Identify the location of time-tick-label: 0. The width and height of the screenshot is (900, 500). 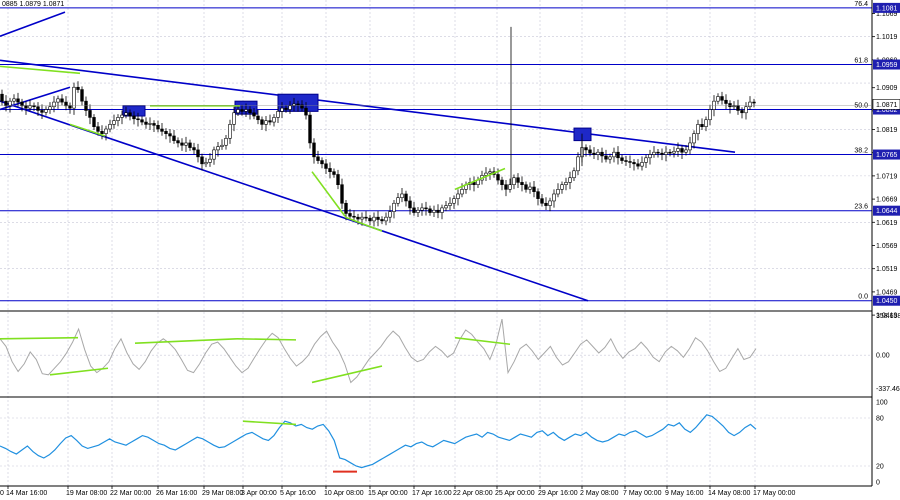
(2, 493).